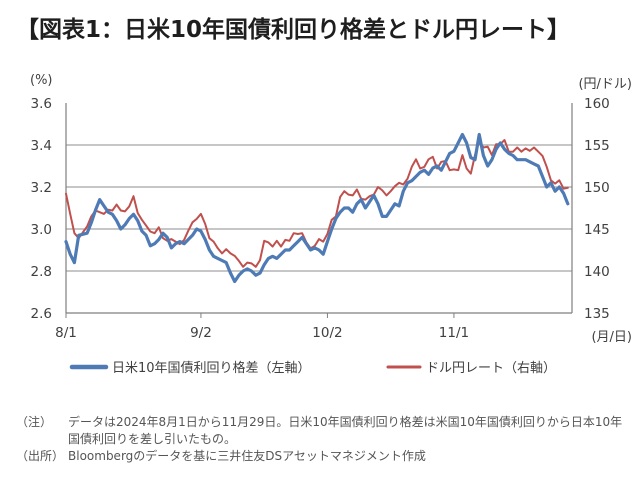 The width and height of the screenshot is (640, 482). What do you see at coordinates (597, 314) in the screenshot?
I see `right-tick-label: 135` at bounding box center [597, 314].